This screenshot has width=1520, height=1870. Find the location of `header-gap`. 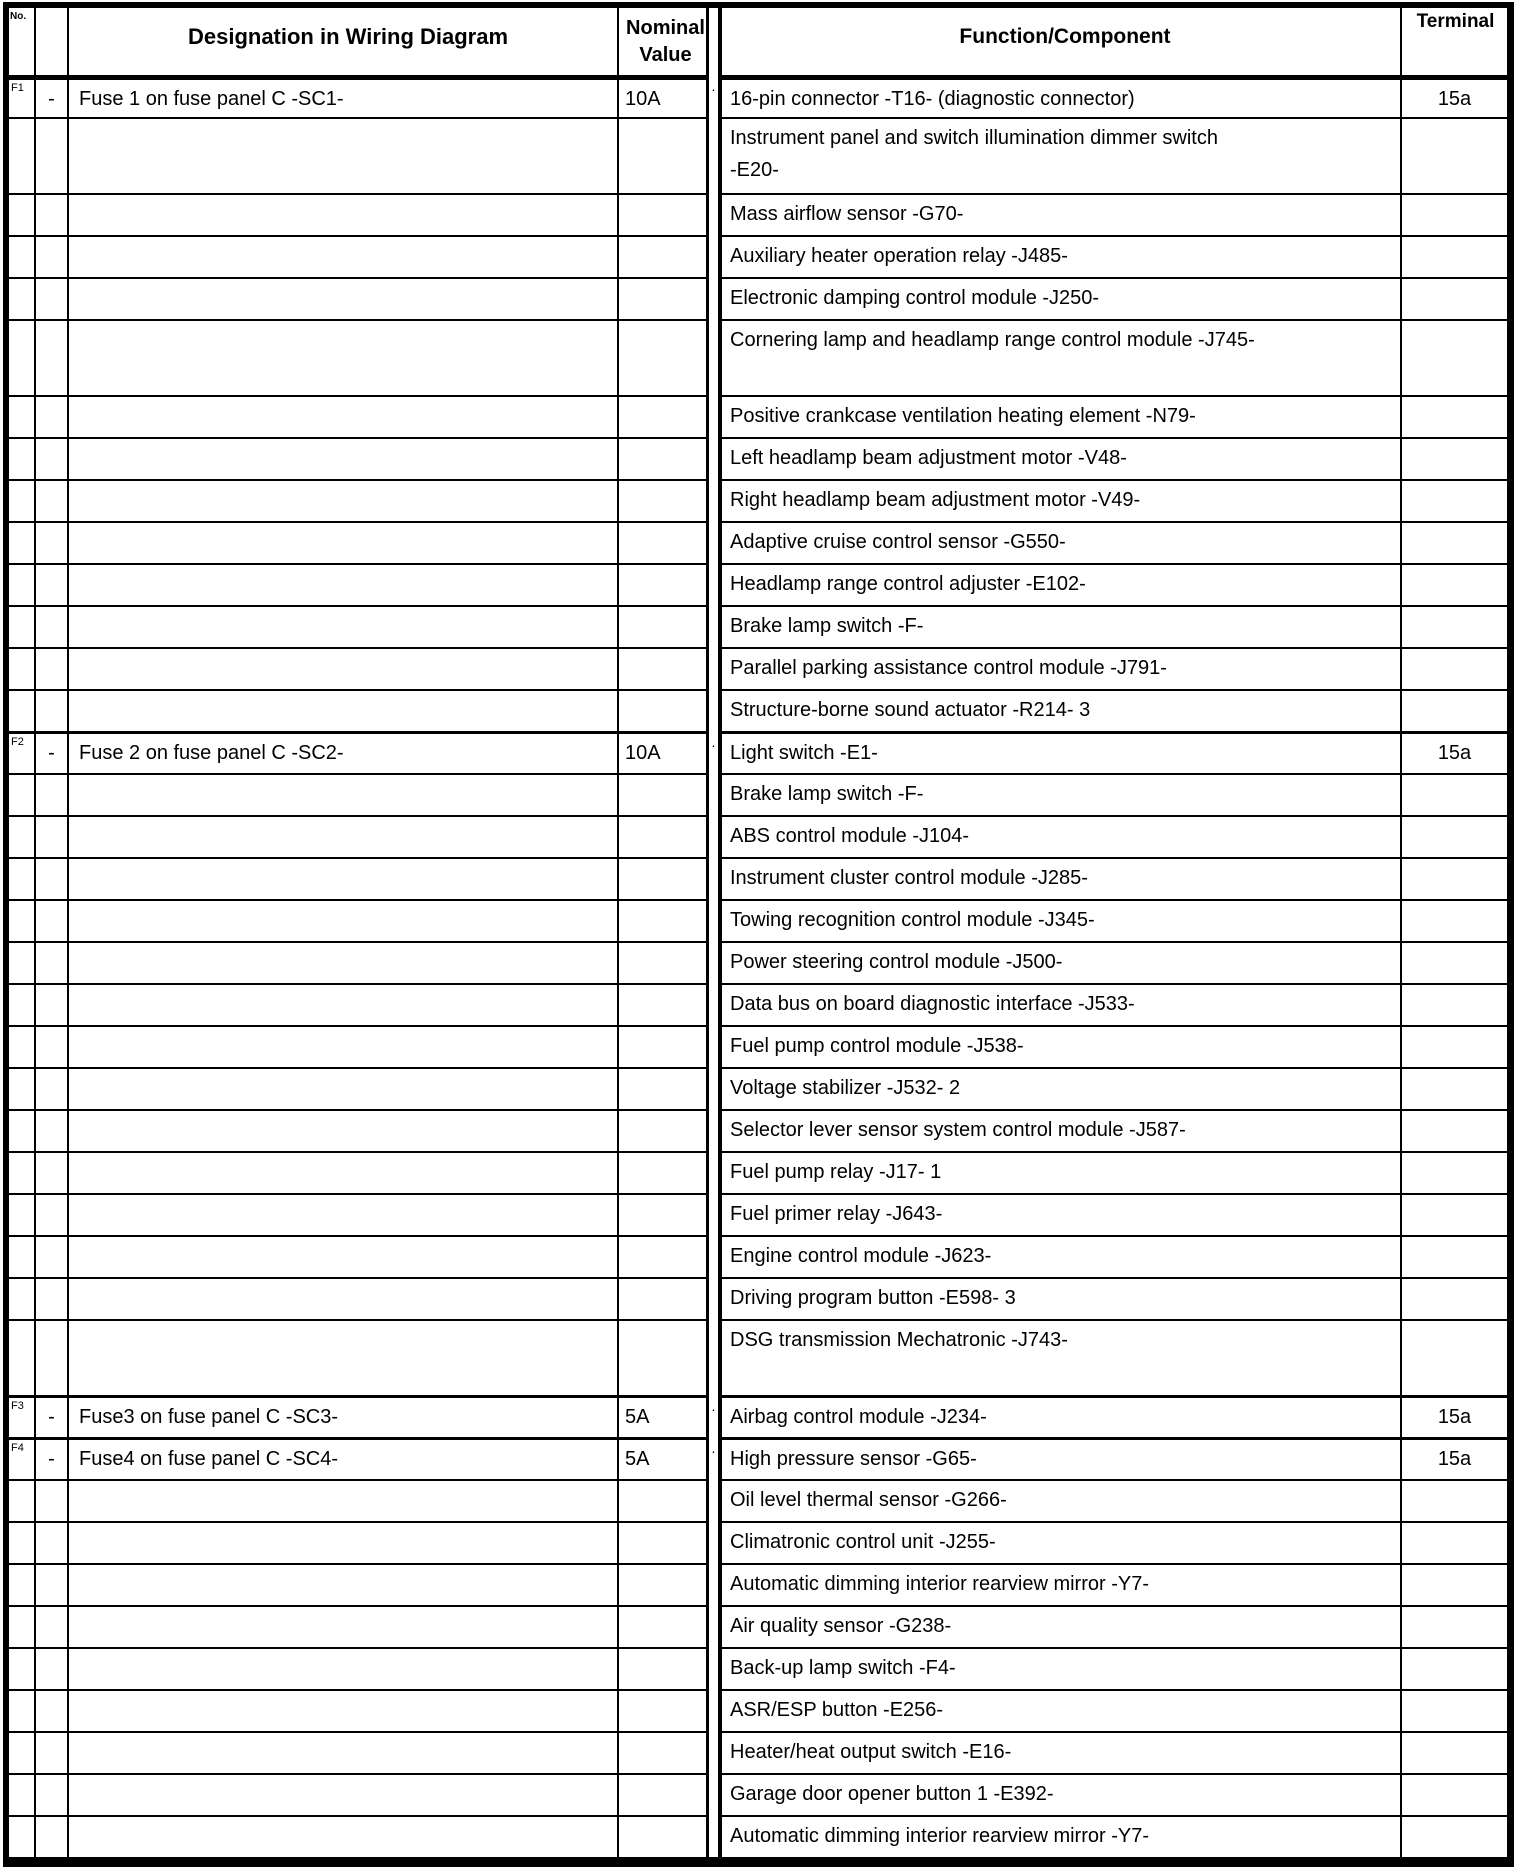

header-gap is located at coordinates (715, 41).